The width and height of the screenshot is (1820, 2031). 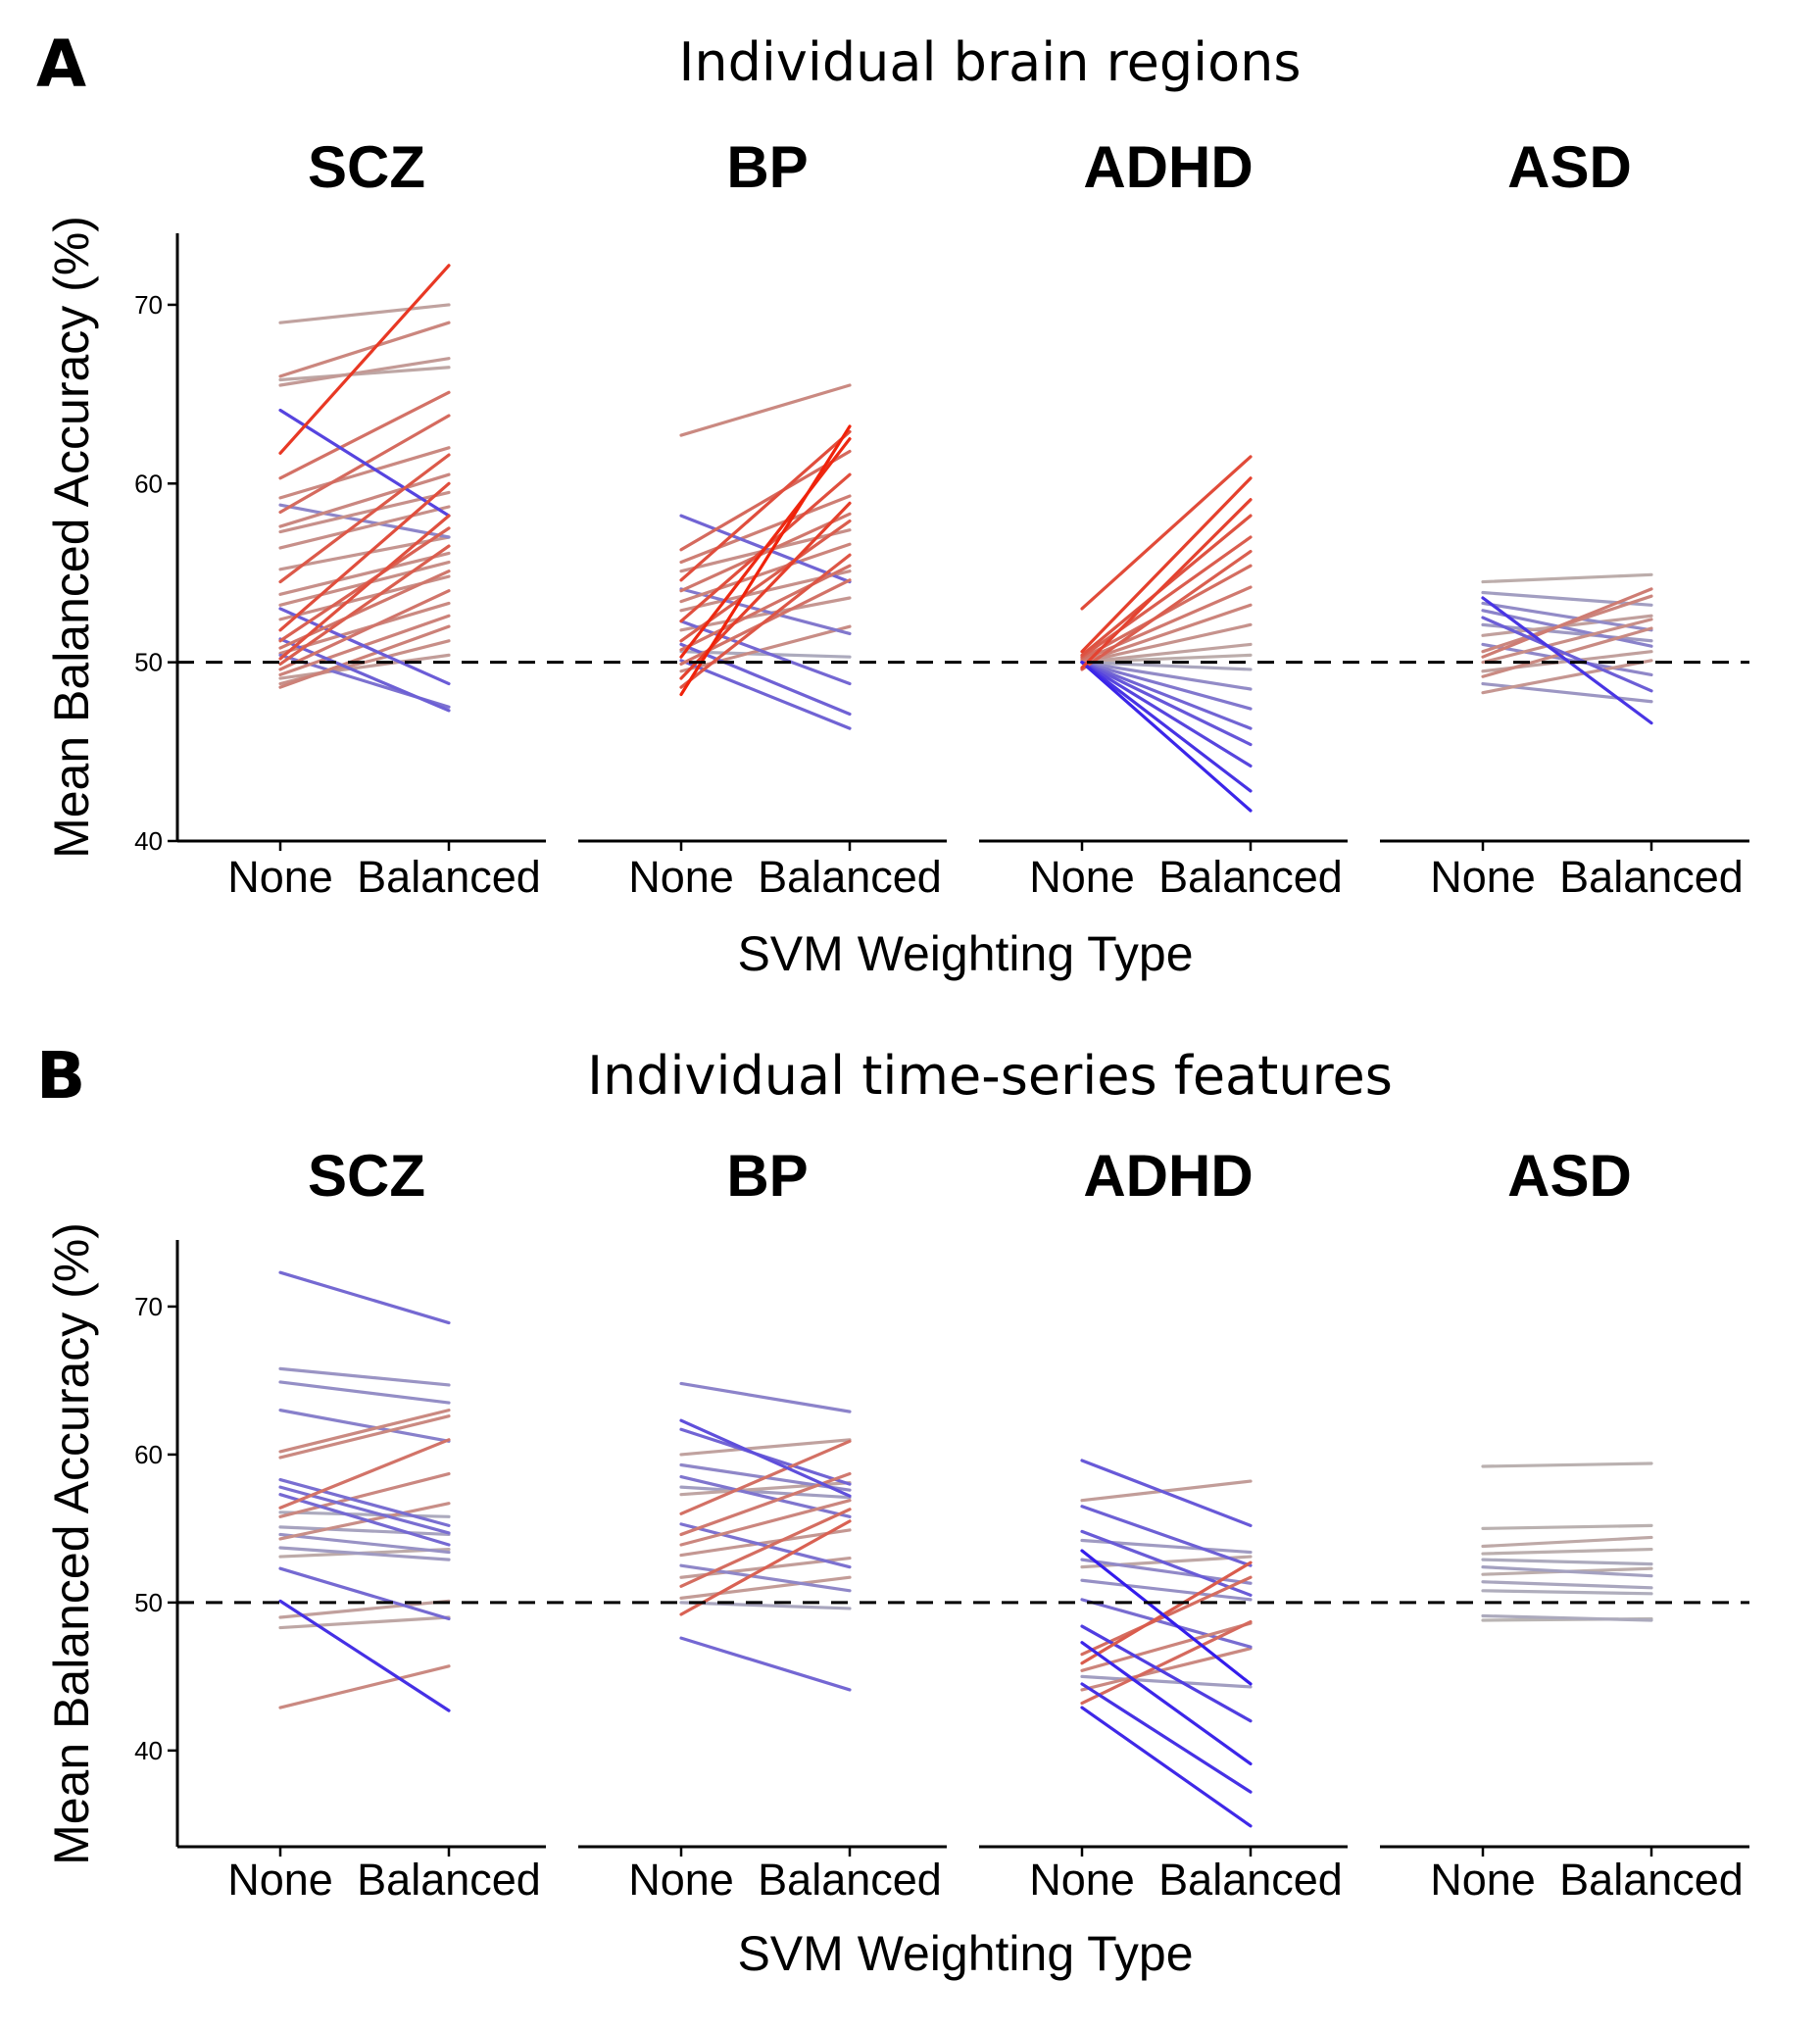 I want to click on panel-a-title: Individual brain regions, so click(x=989, y=62).